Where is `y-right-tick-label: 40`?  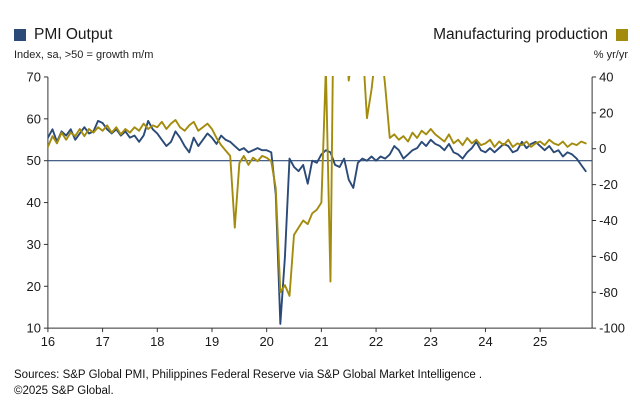
y-right-tick-label: 40 is located at coordinates (606, 77).